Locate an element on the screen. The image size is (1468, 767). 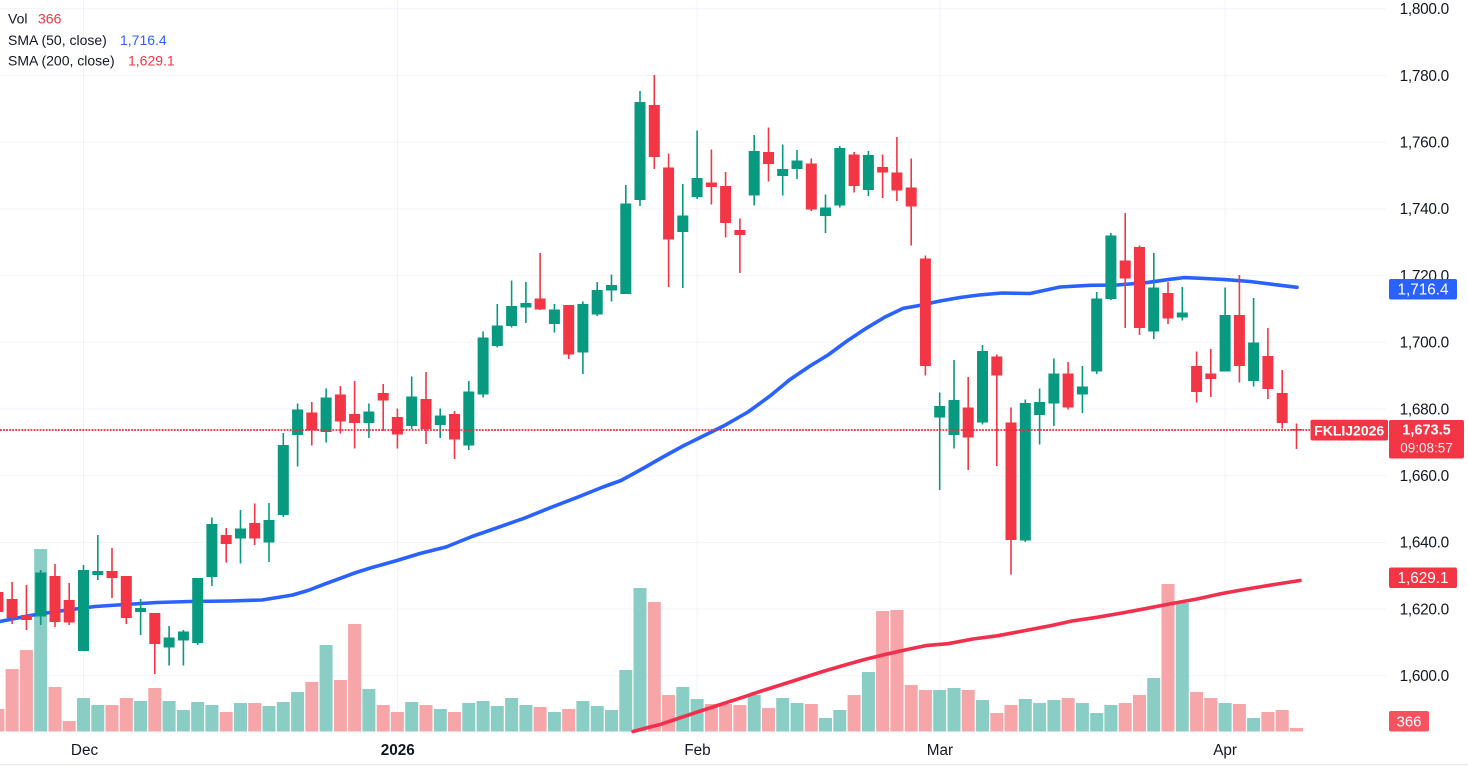
svg-text: 1,800.0 is located at coordinates (1424, 9).